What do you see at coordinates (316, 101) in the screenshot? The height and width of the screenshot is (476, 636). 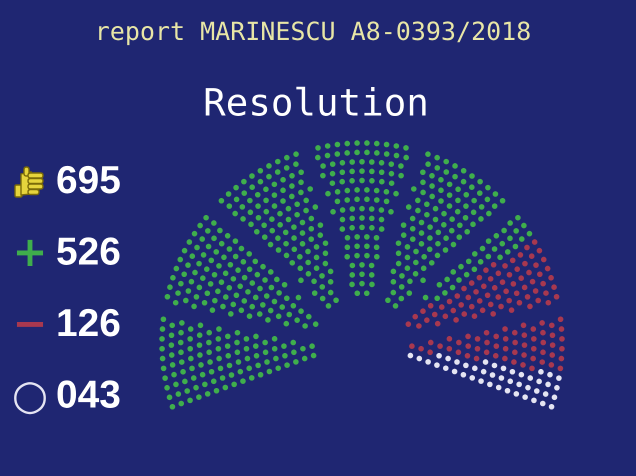 I see `text: Resolution` at bounding box center [316, 101].